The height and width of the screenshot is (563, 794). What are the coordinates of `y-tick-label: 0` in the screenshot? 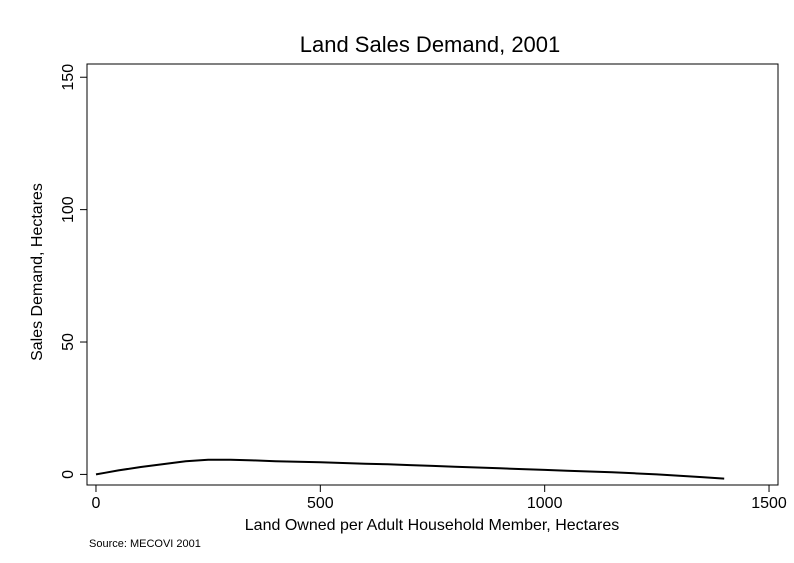 It's located at (68, 474).